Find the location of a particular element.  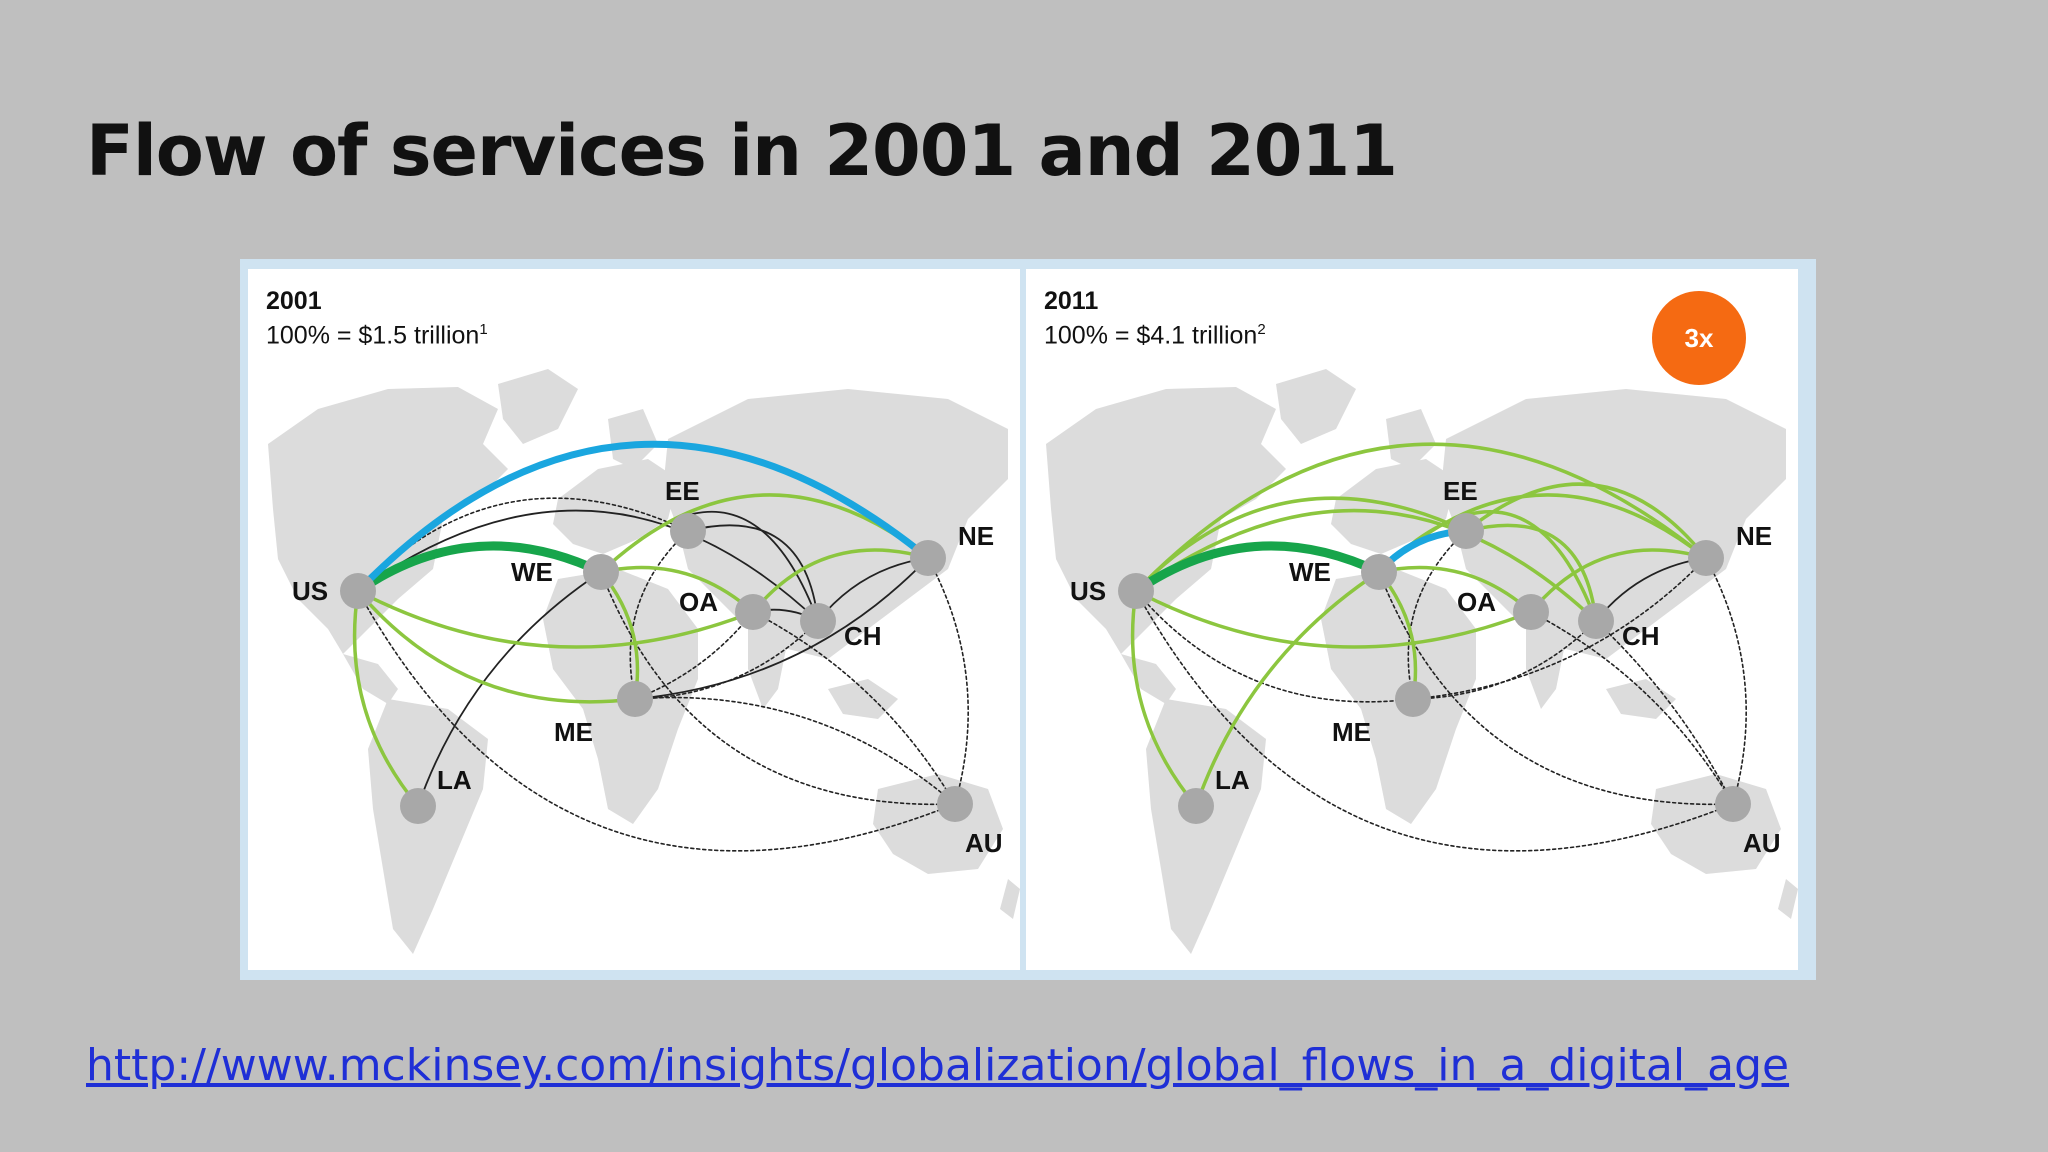

slide-title: Flow of services in 2001 and 2011 is located at coordinates (742, 151).